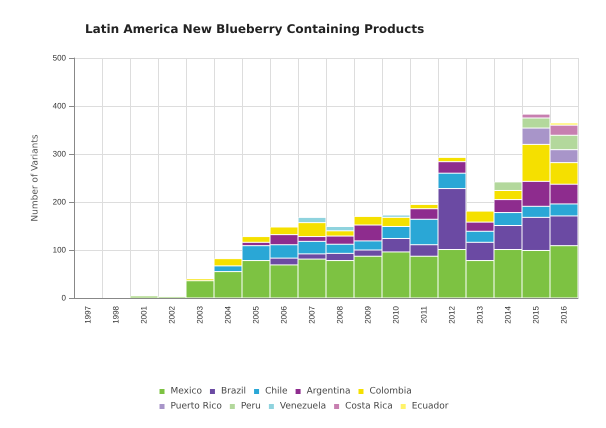 Image resolution: width=606 pixels, height=428 pixels. What do you see at coordinates (228, 314) in the screenshot?
I see `x-tick-label: 2004` at bounding box center [228, 314].